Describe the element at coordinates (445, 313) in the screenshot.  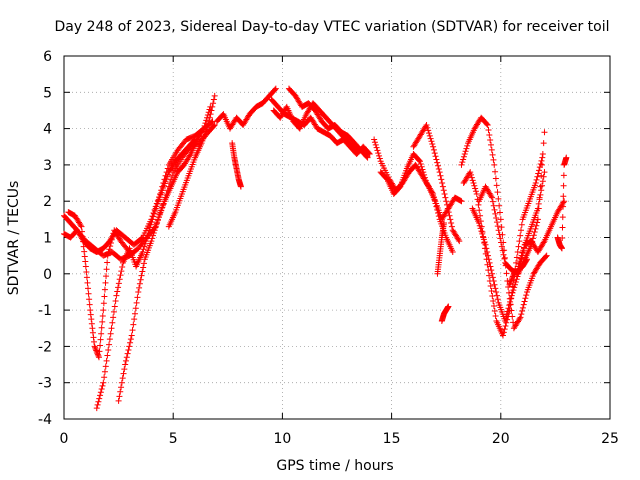
I see `series-s16` at that location.